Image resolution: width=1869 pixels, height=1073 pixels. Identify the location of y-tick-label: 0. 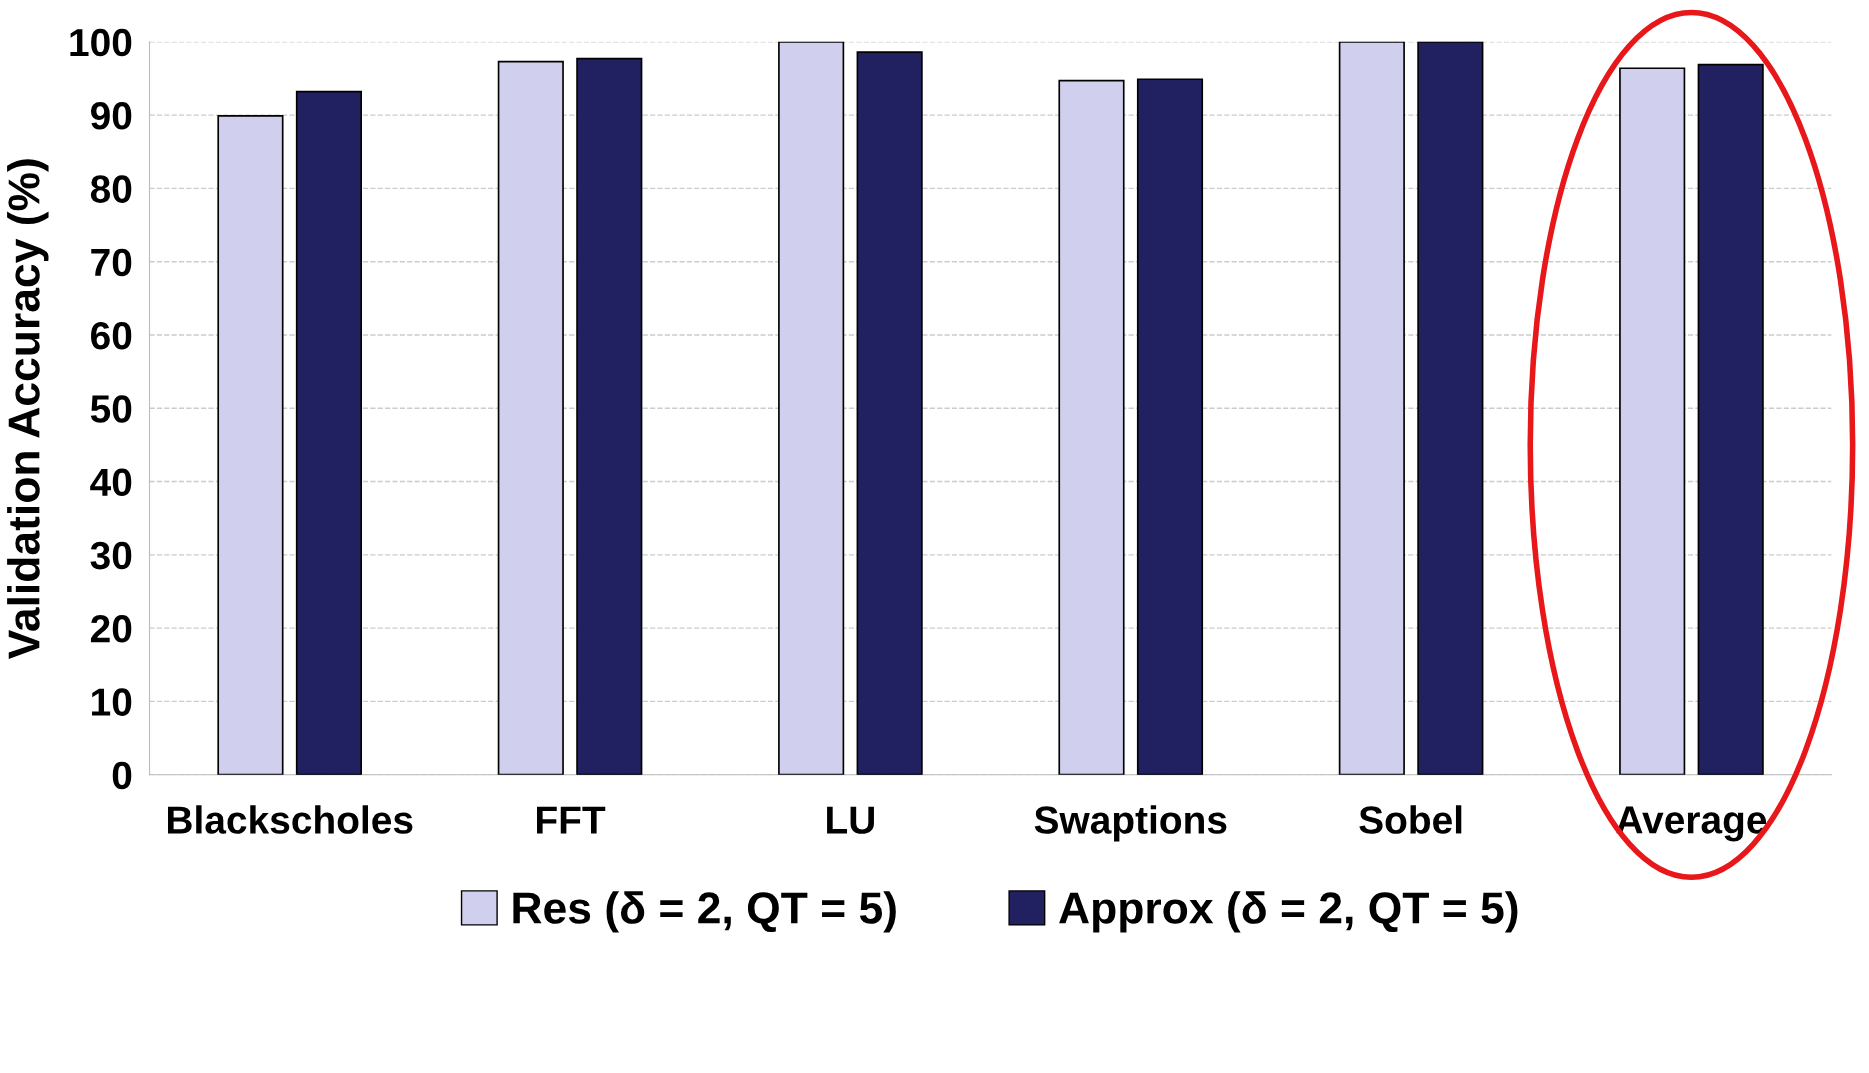
(122, 775).